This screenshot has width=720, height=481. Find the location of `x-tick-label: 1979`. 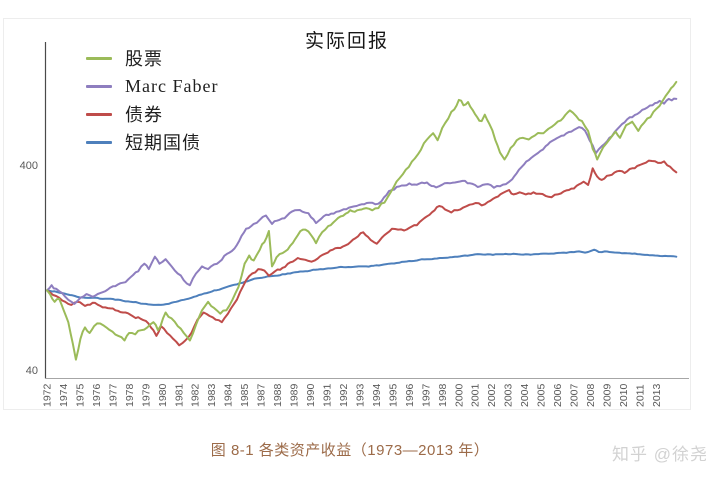

x-tick-label: 1979 is located at coordinates (146, 395).